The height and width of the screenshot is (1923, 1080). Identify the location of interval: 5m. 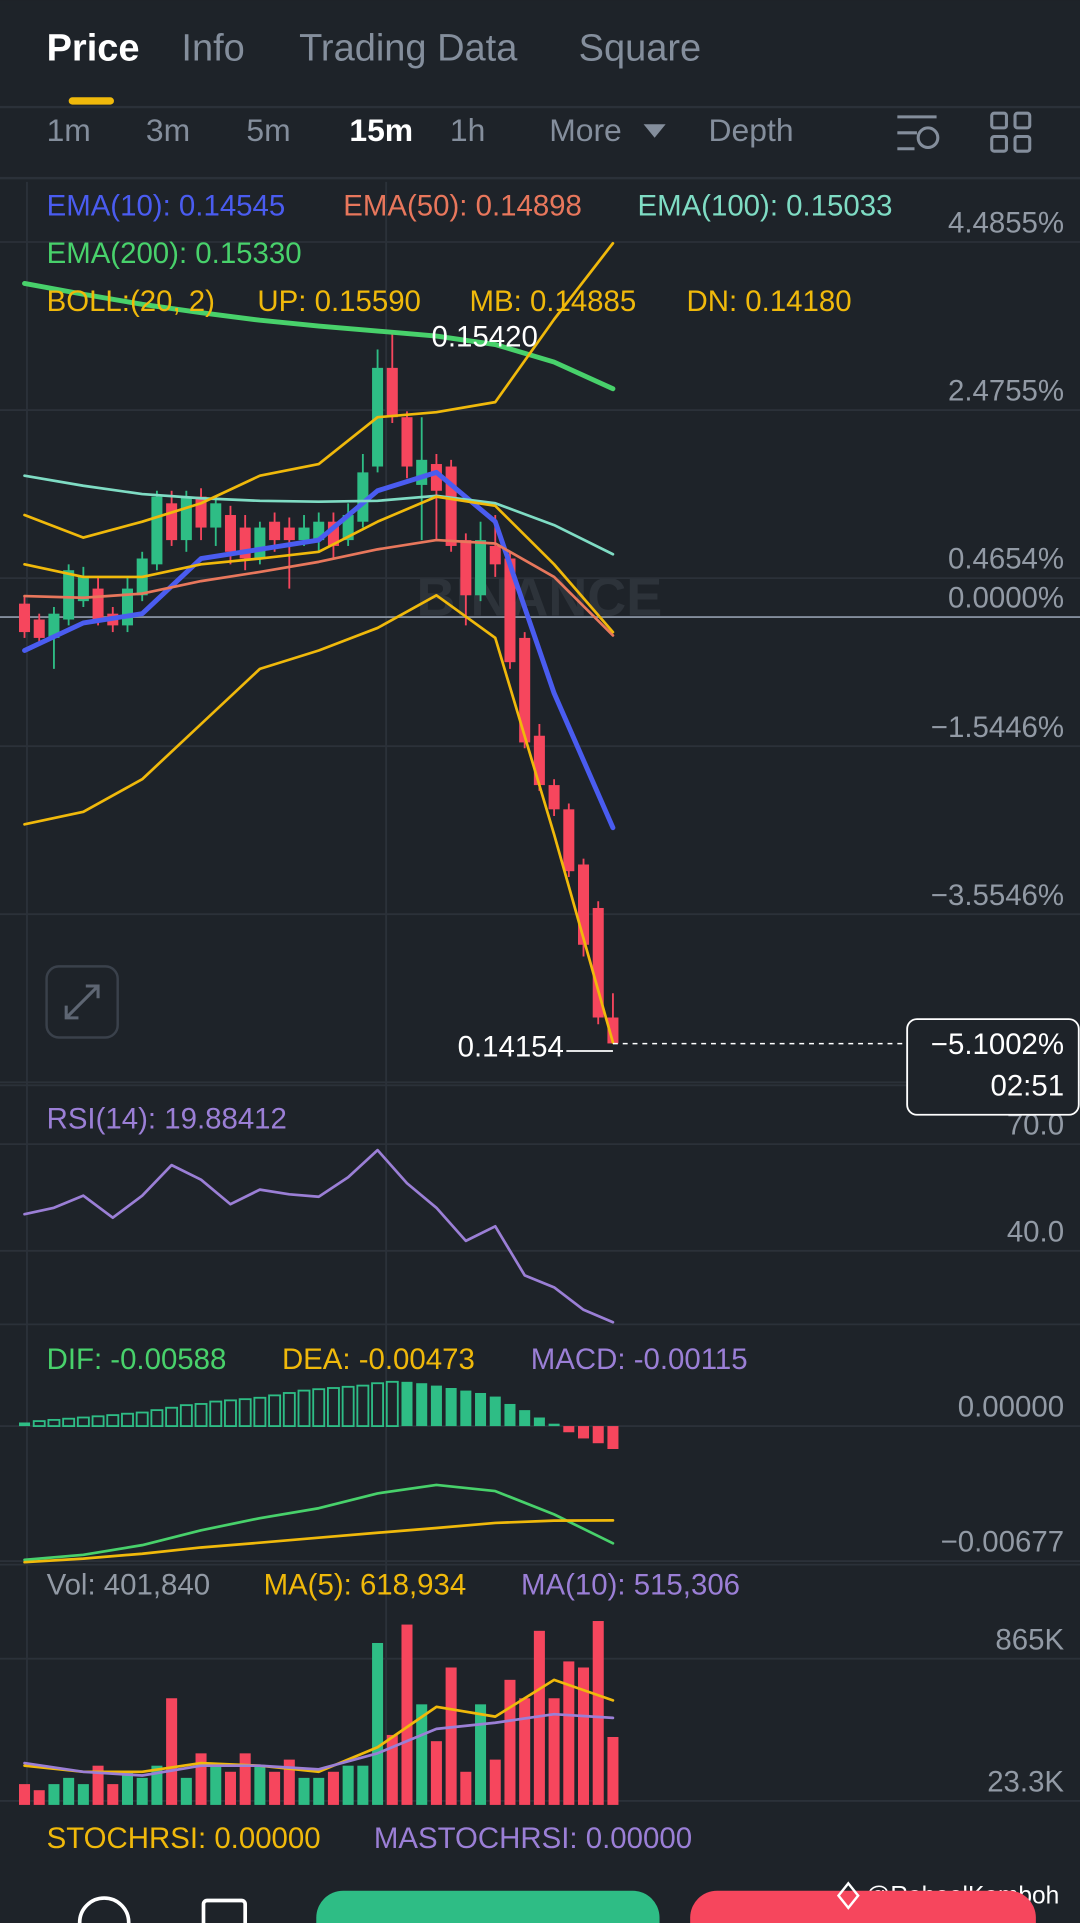
(268, 130).